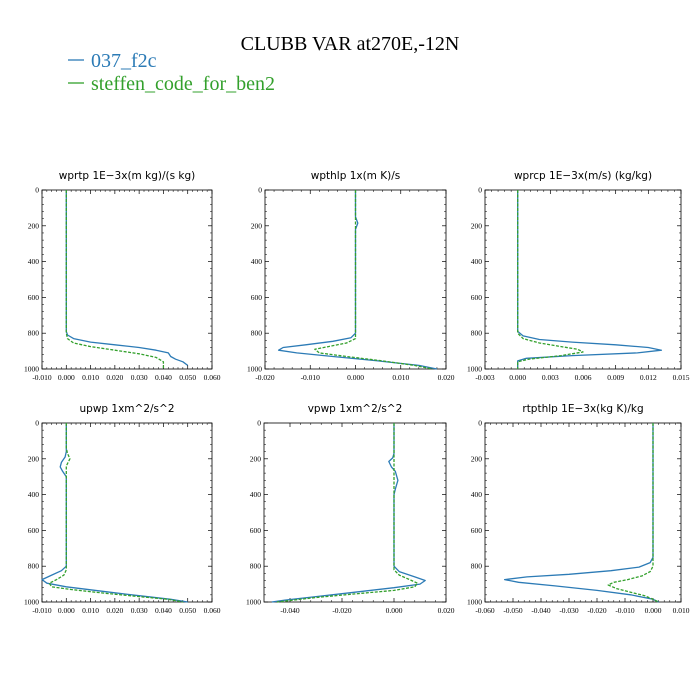 This screenshot has width=700, height=700. What do you see at coordinates (582, 409) in the screenshot?
I see `panel-title: rtpthlp 1E−3x(kg K)/kg` at bounding box center [582, 409].